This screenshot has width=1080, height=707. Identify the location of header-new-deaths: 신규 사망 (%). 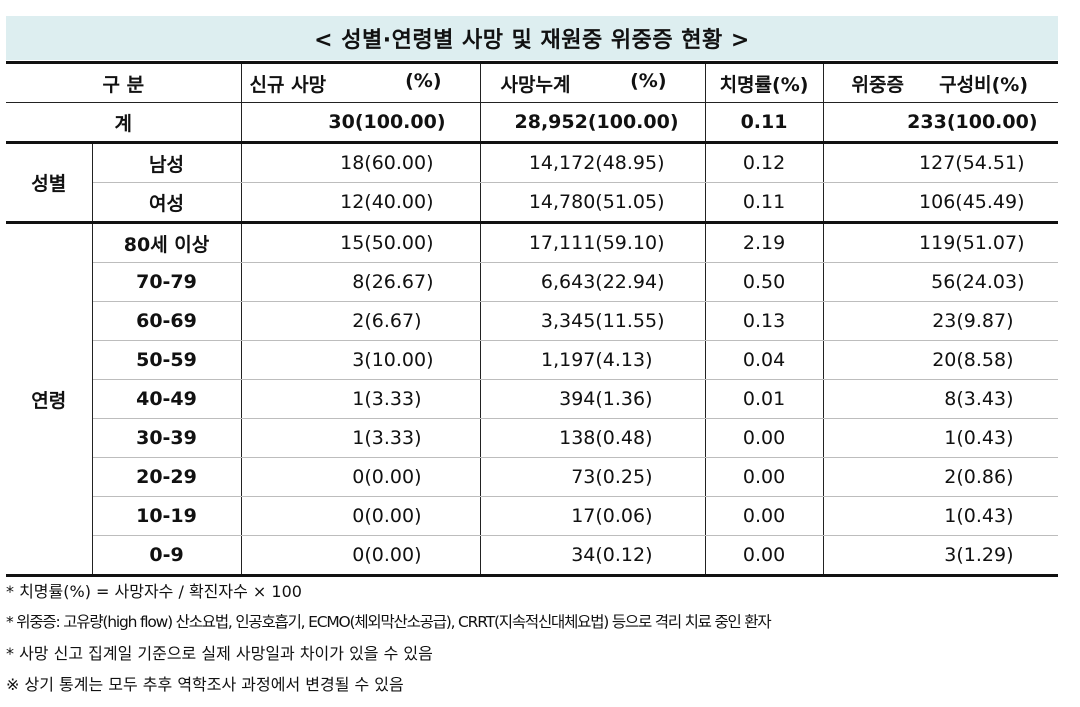
(361, 82).